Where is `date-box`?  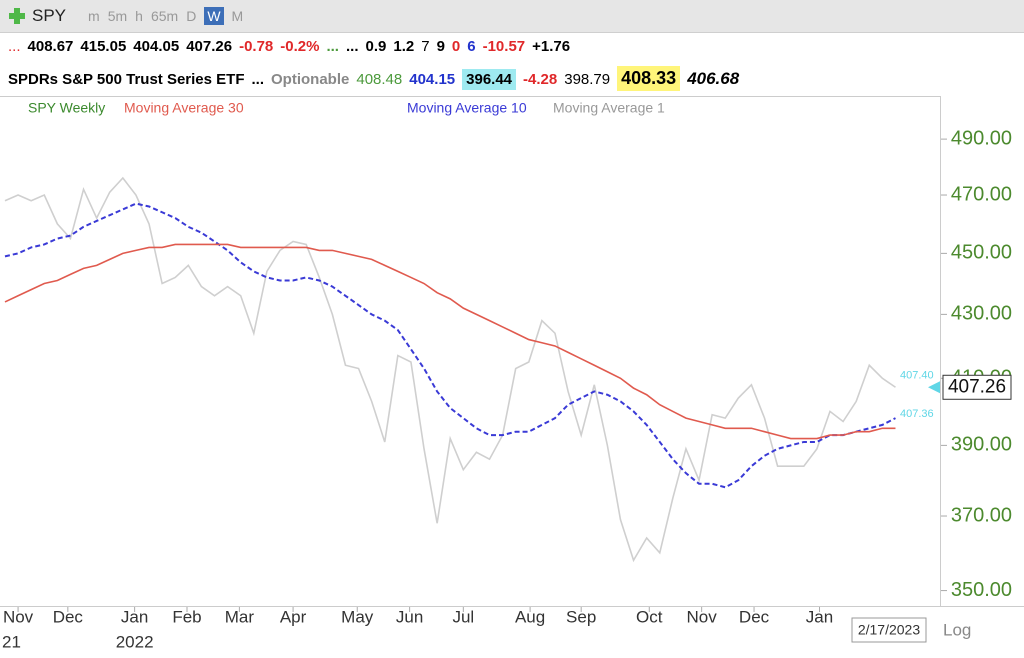
date-box is located at coordinates (889, 630).